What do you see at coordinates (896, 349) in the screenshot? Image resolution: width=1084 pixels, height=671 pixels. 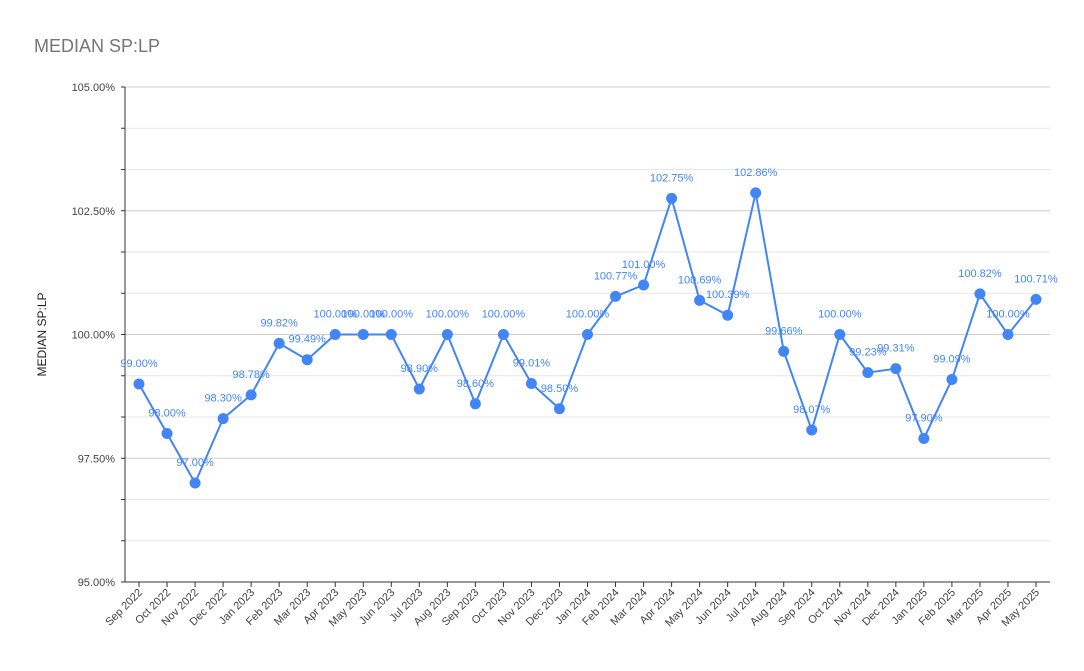 I see `data-label: 99.31%` at bounding box center [896, 349].